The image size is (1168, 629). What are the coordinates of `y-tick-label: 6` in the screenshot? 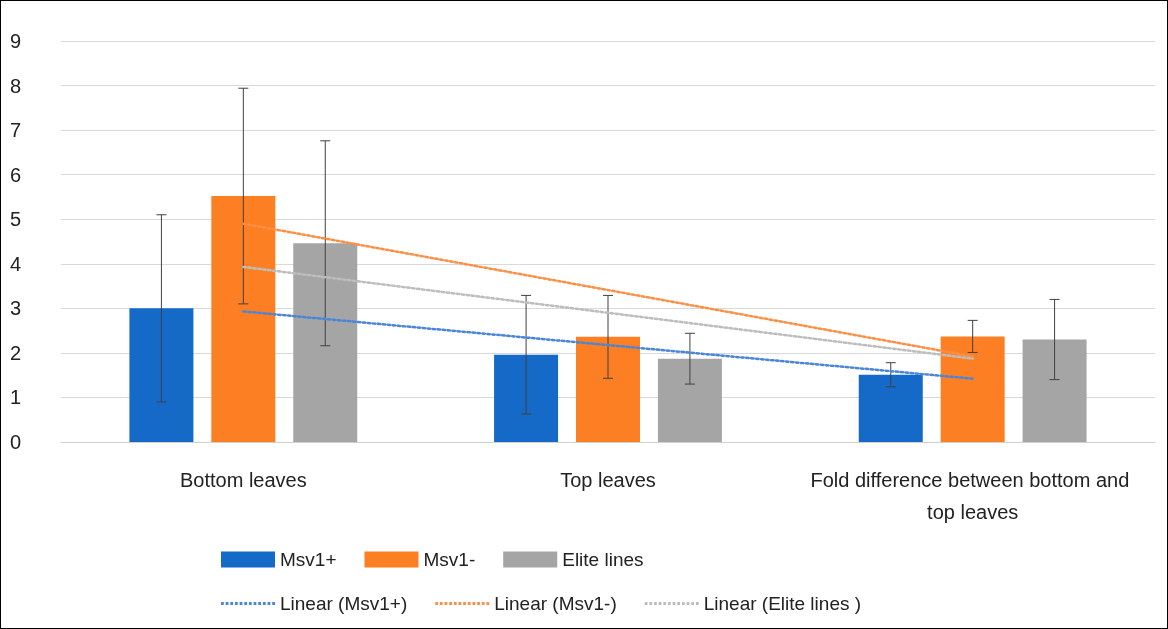 It's located at (15, 174).